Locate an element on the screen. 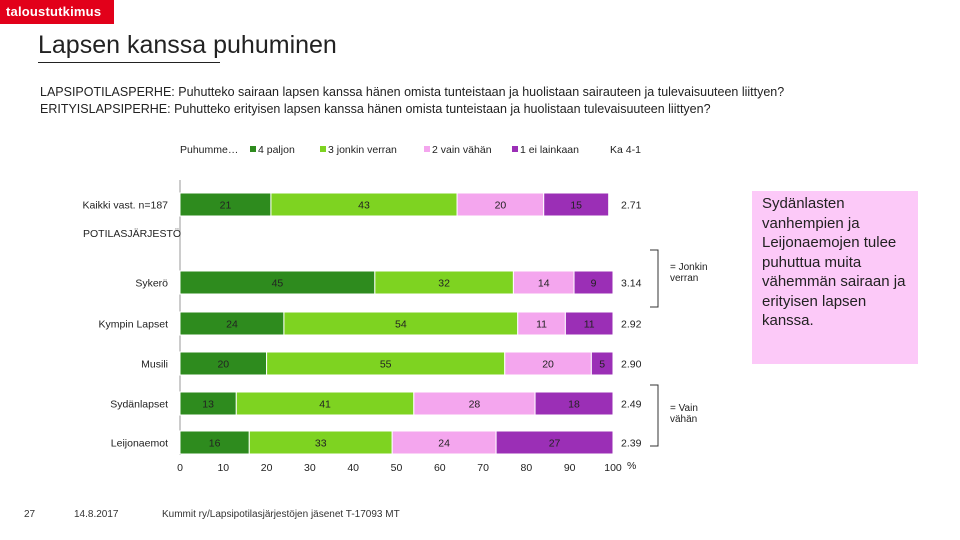 The image size is (960, 540). data-label: 14 is located at coordinates (544, 284).